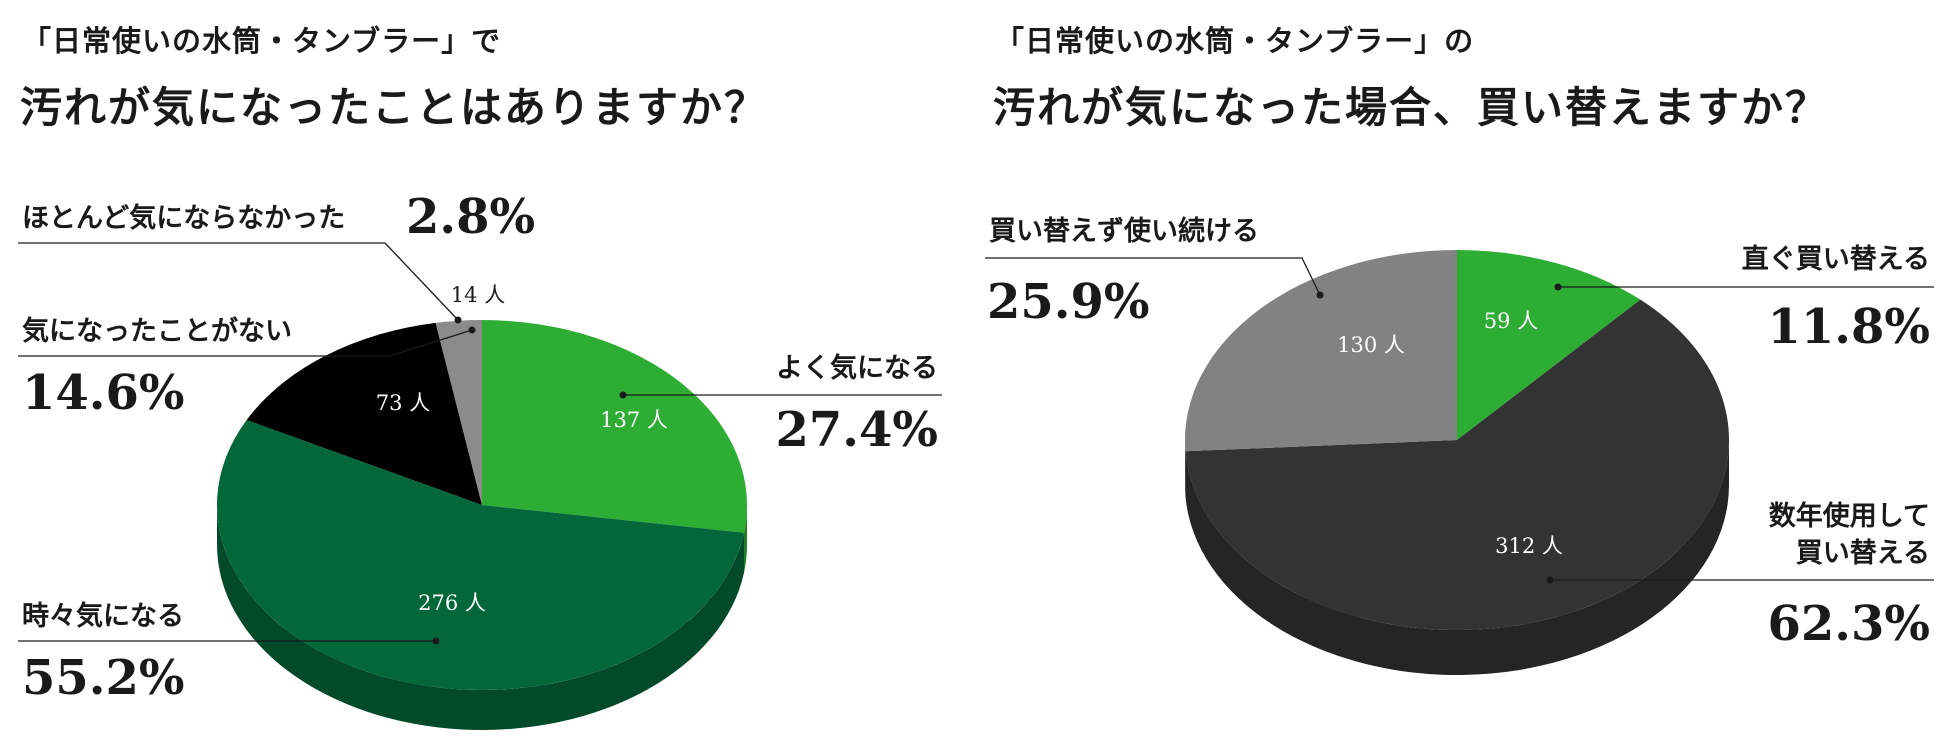 Image resolution: width=1950 pixels, height=739 pixels. Describe the element at coordinates (103, 616) in the screenshot. I see `slice-category-label: 時々気になる` at that location.